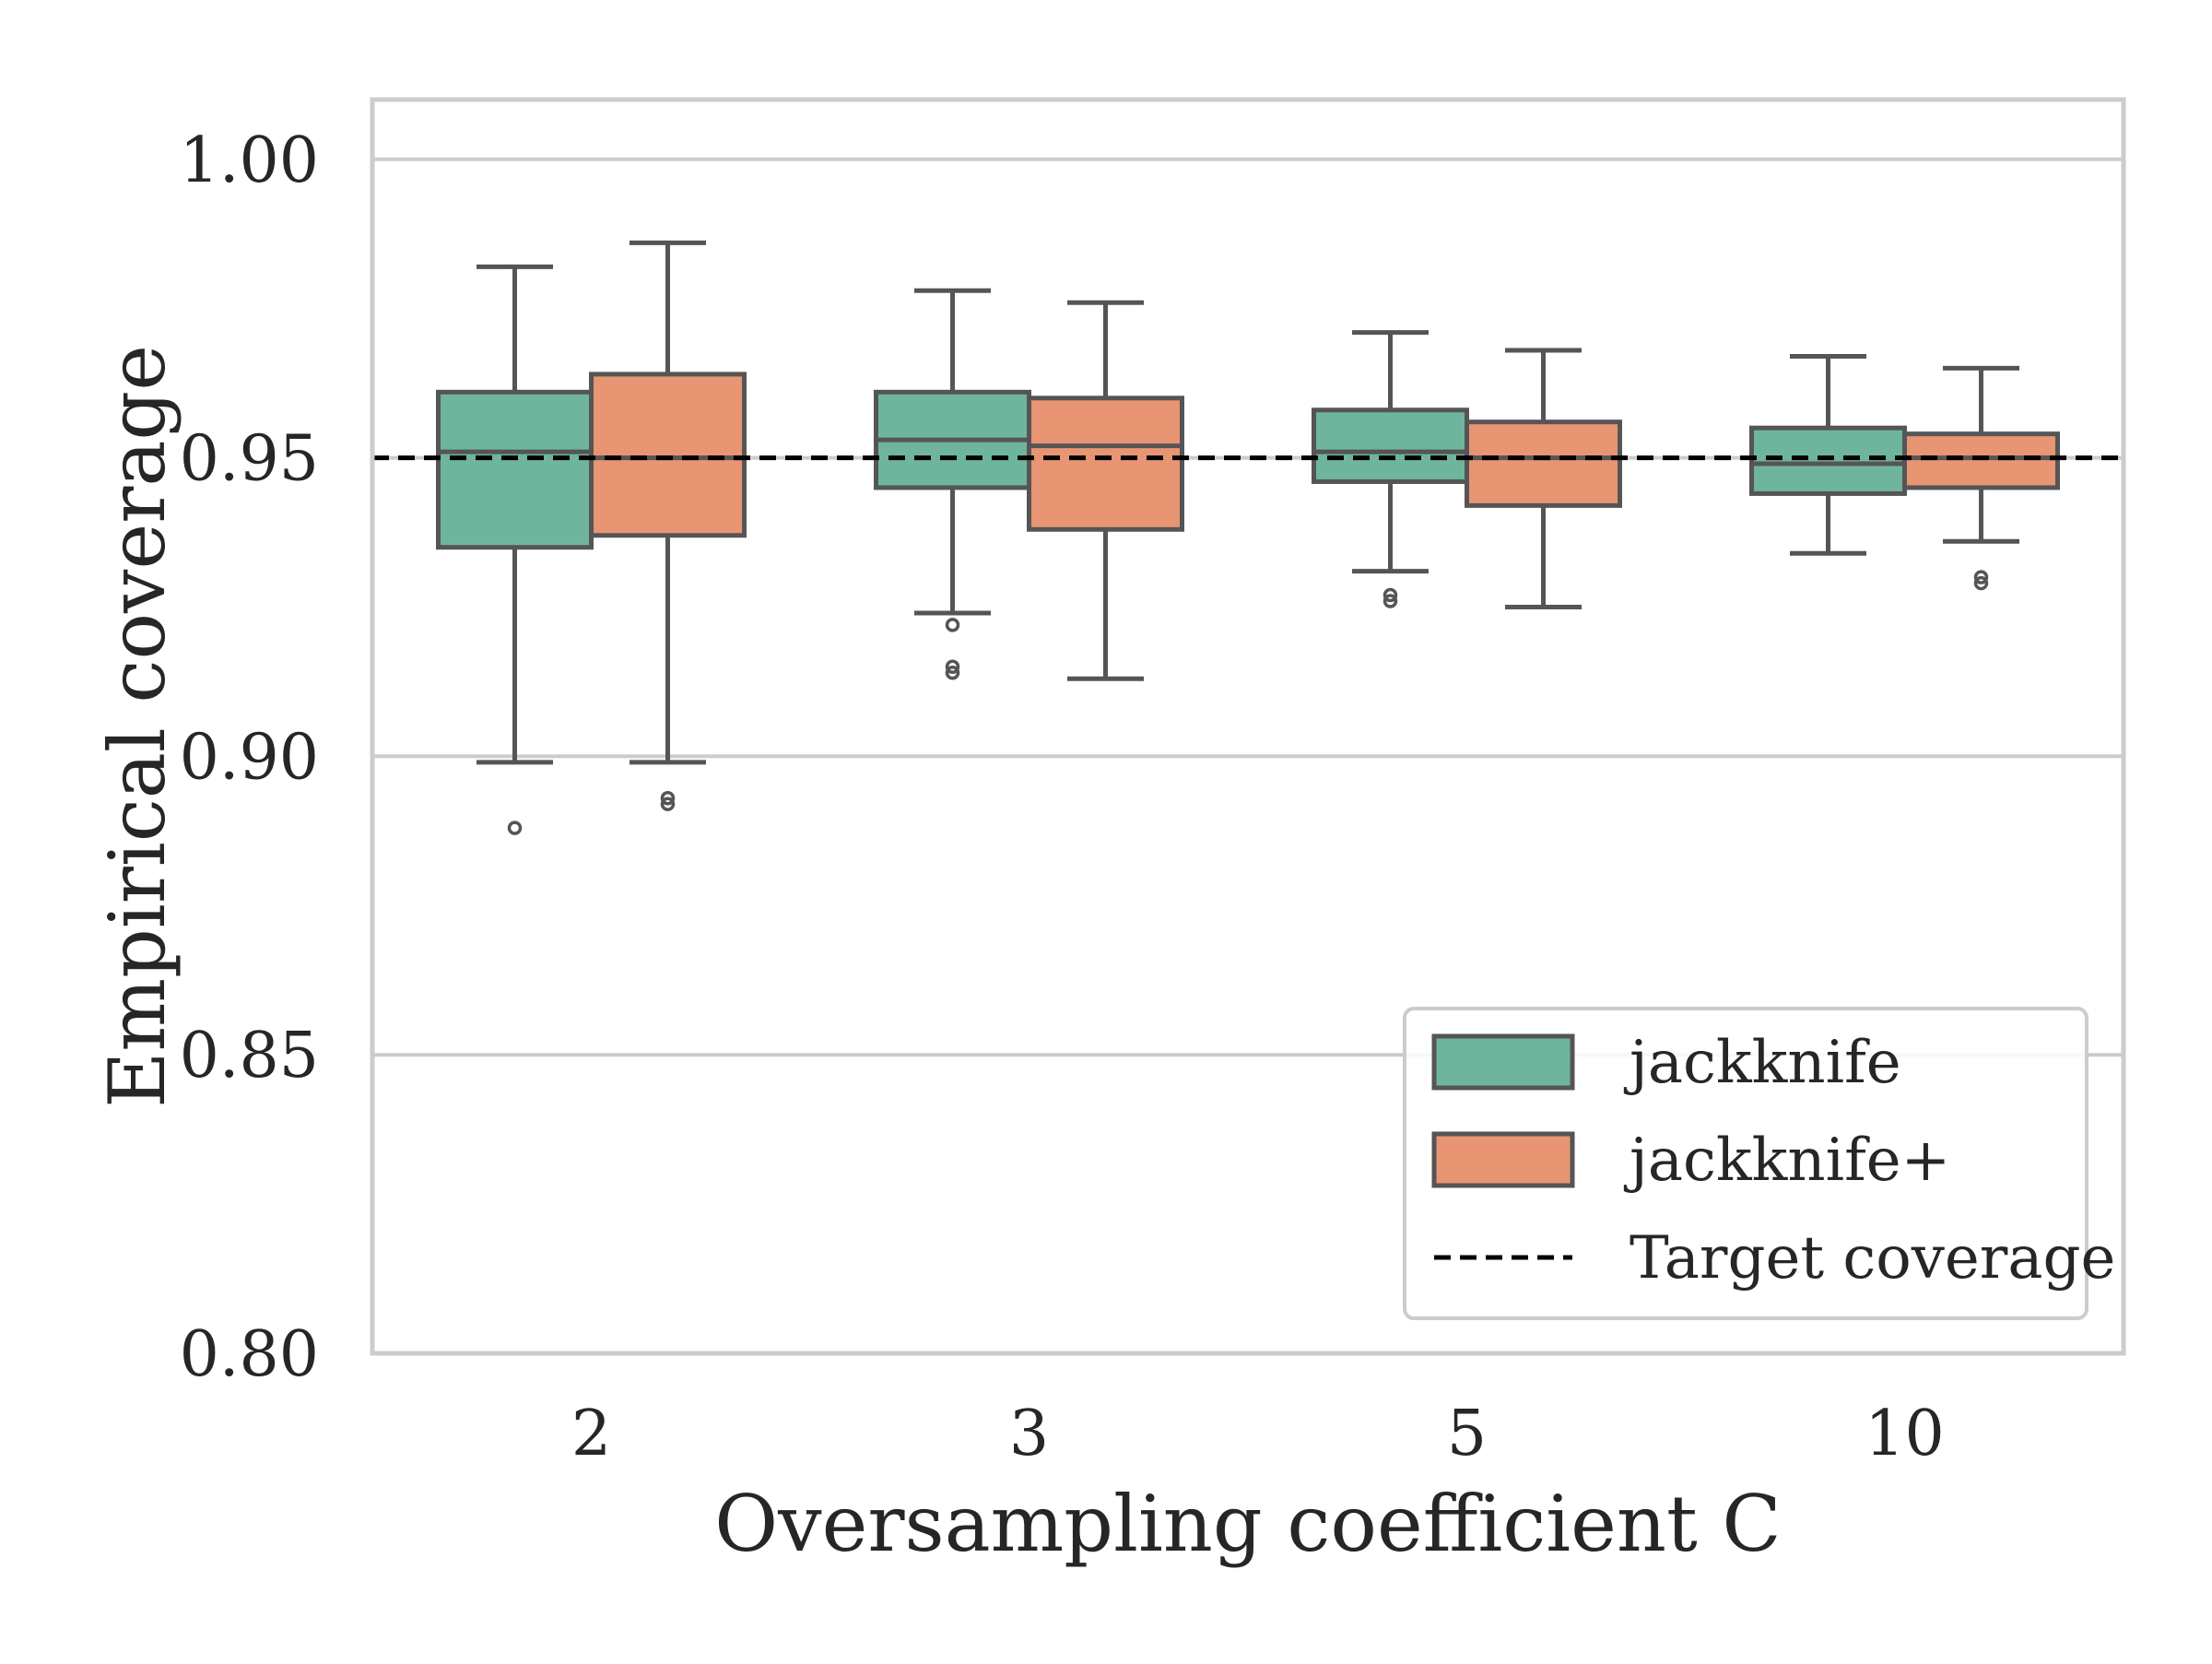 The height and width of the screenshot is (1664, 2212). I want to click on y-tick-label: 0.85, so click(249, 1056).